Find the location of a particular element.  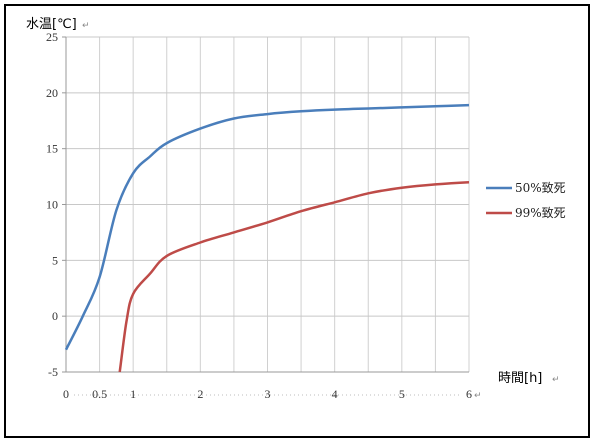

x-tick-label: 4 is located at coordinates (335, 394).